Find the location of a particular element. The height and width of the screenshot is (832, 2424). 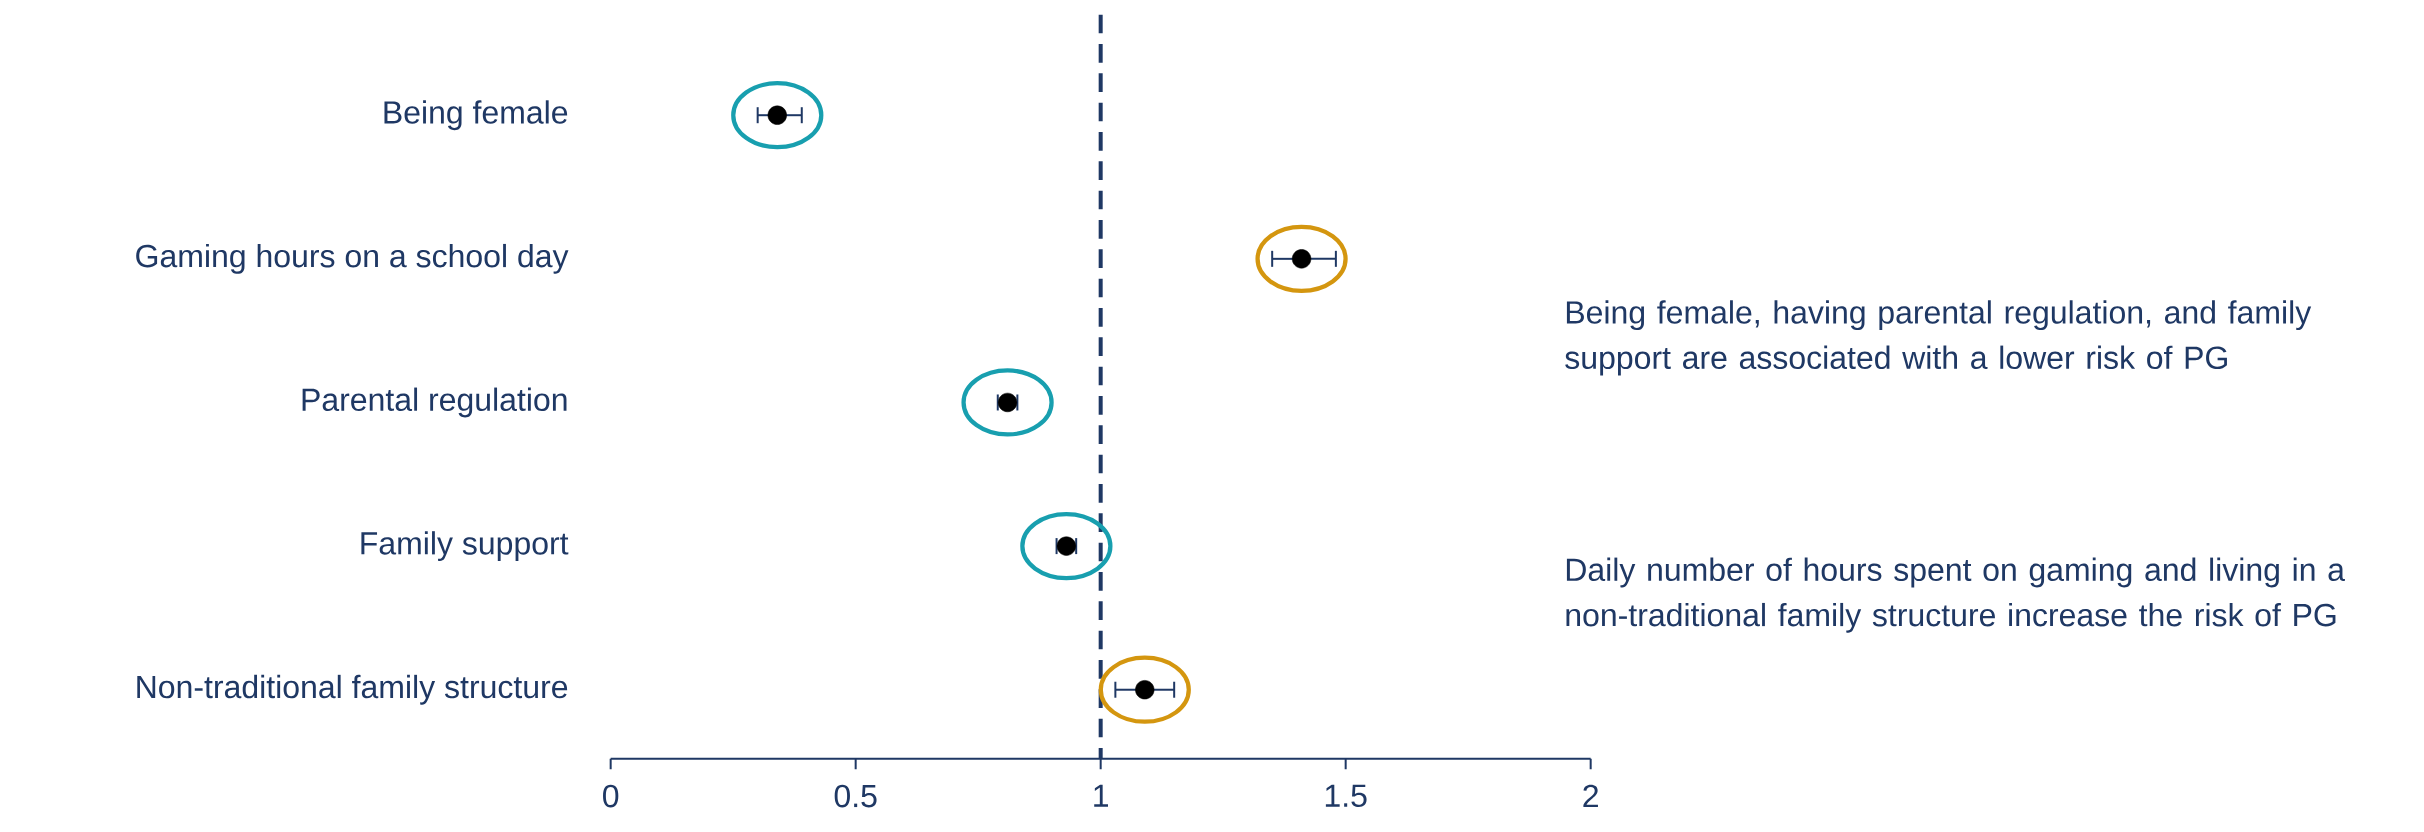

y-tick-label: Family support is located at coordinates (465, 546).